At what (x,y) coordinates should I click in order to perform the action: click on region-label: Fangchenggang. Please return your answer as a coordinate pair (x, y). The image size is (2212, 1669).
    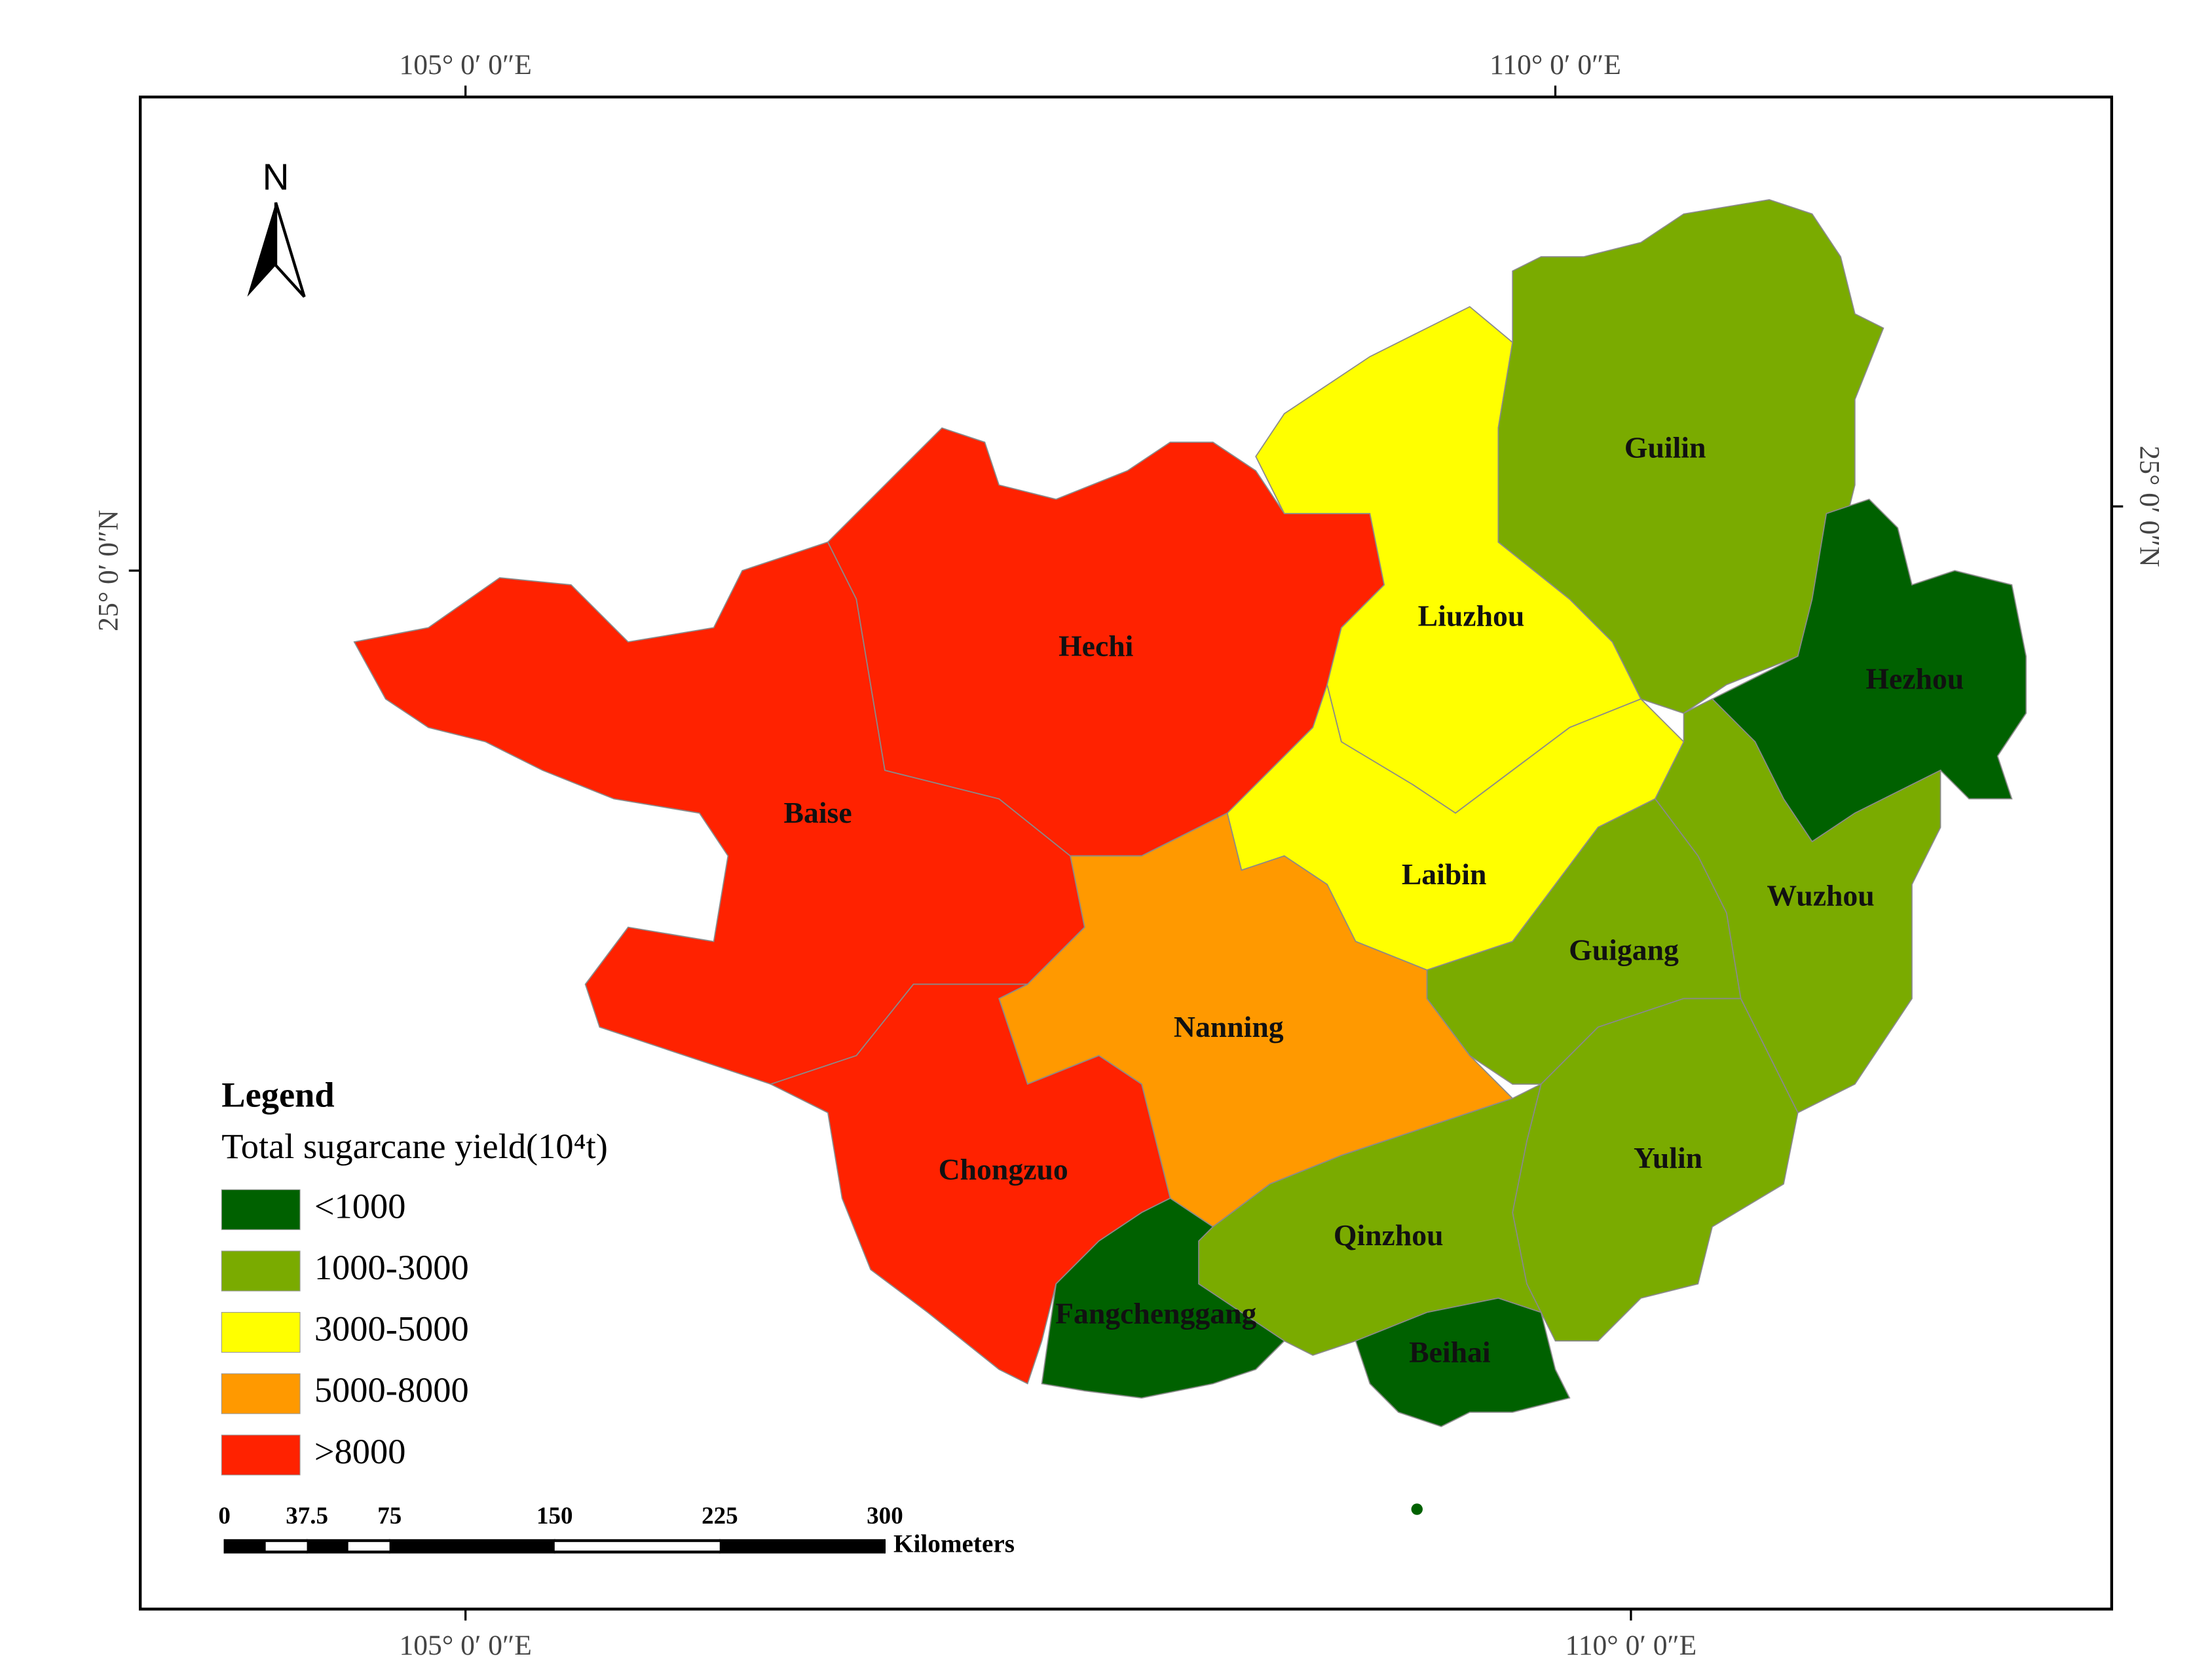
    Looking at the image, I should click on (1156, 1313).